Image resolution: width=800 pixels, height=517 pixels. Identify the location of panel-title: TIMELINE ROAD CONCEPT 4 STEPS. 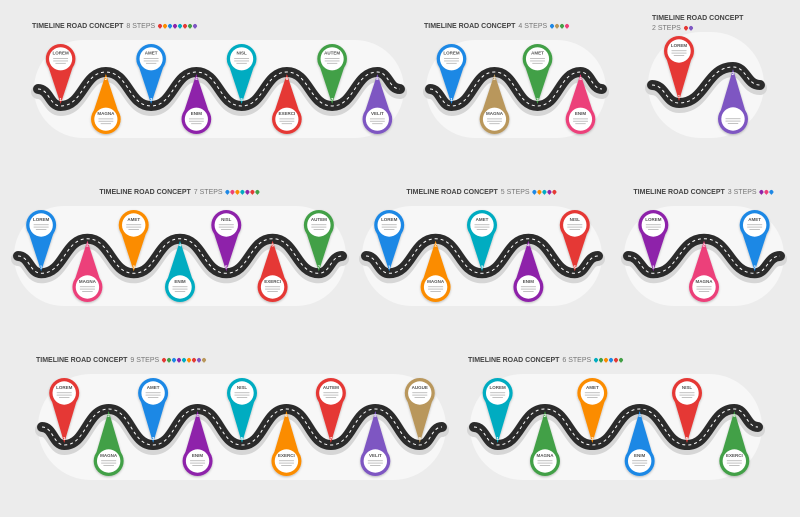
(497, 26).